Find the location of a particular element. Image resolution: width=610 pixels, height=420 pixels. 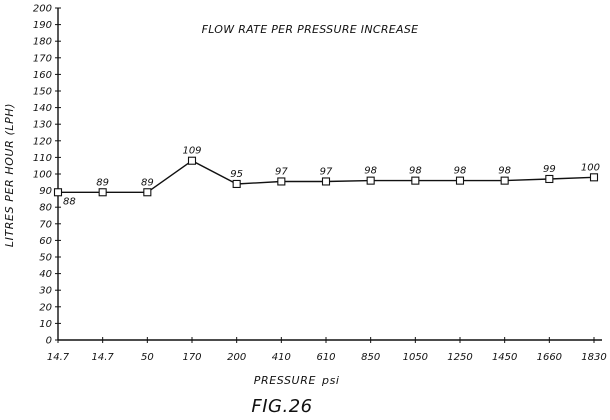

y-tick-label: 110 is located at coordinates (42, 158).